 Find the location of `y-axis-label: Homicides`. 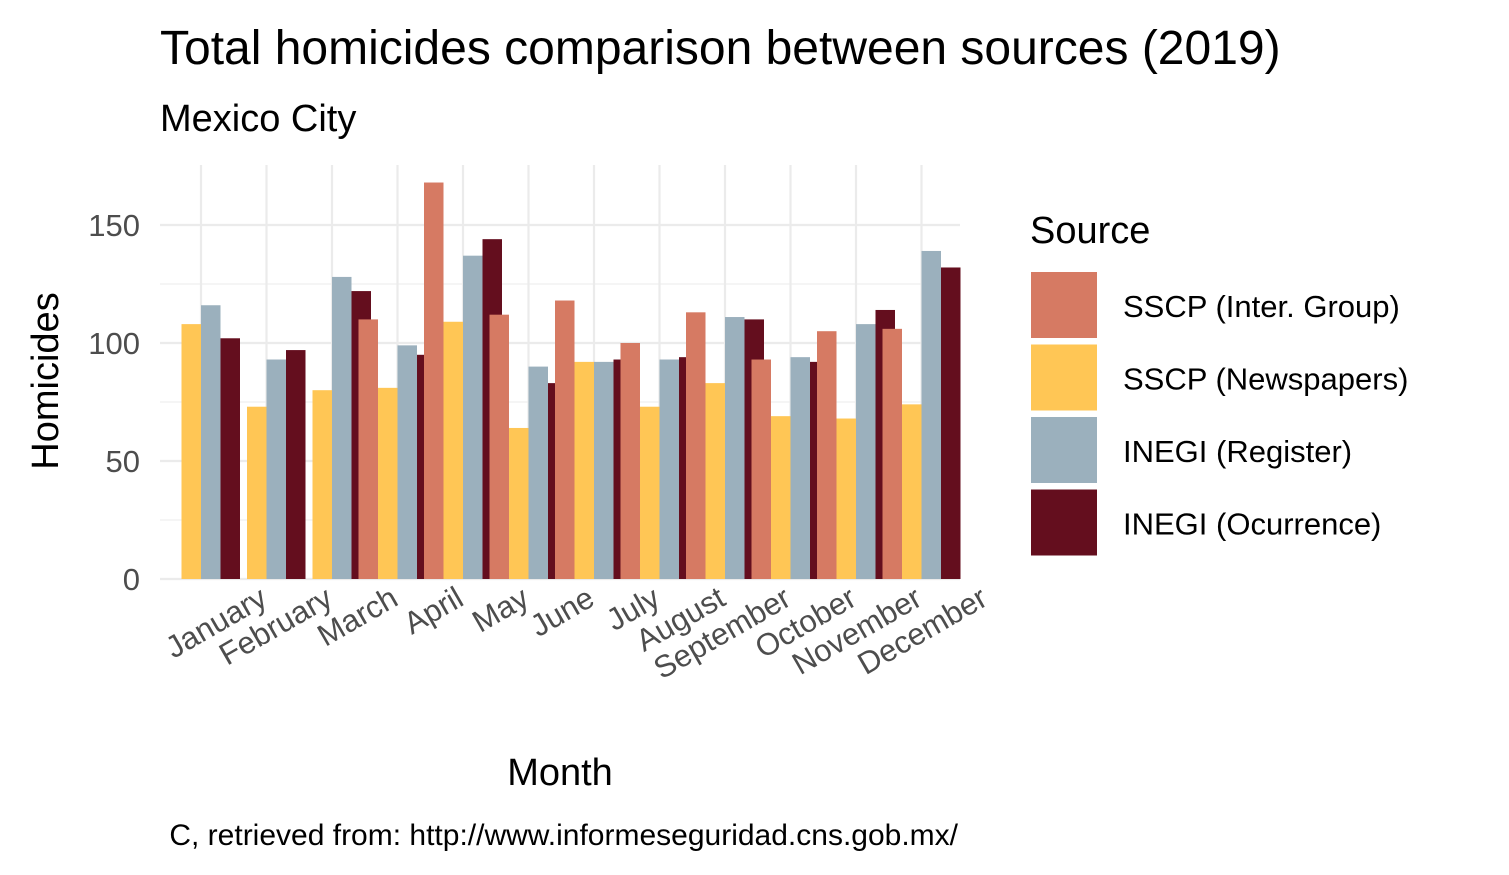

y-axis-label: Homicides is located at coordinates (46, 380).